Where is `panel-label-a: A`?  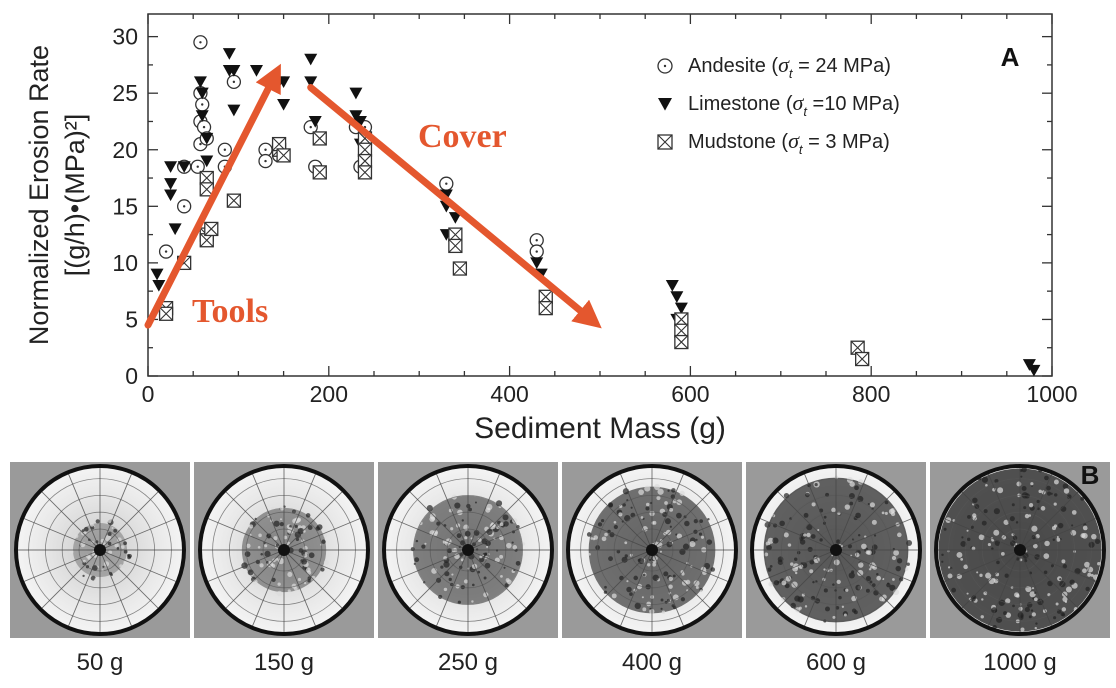
panel-label-a: A is located at coordinates (1010, 57).